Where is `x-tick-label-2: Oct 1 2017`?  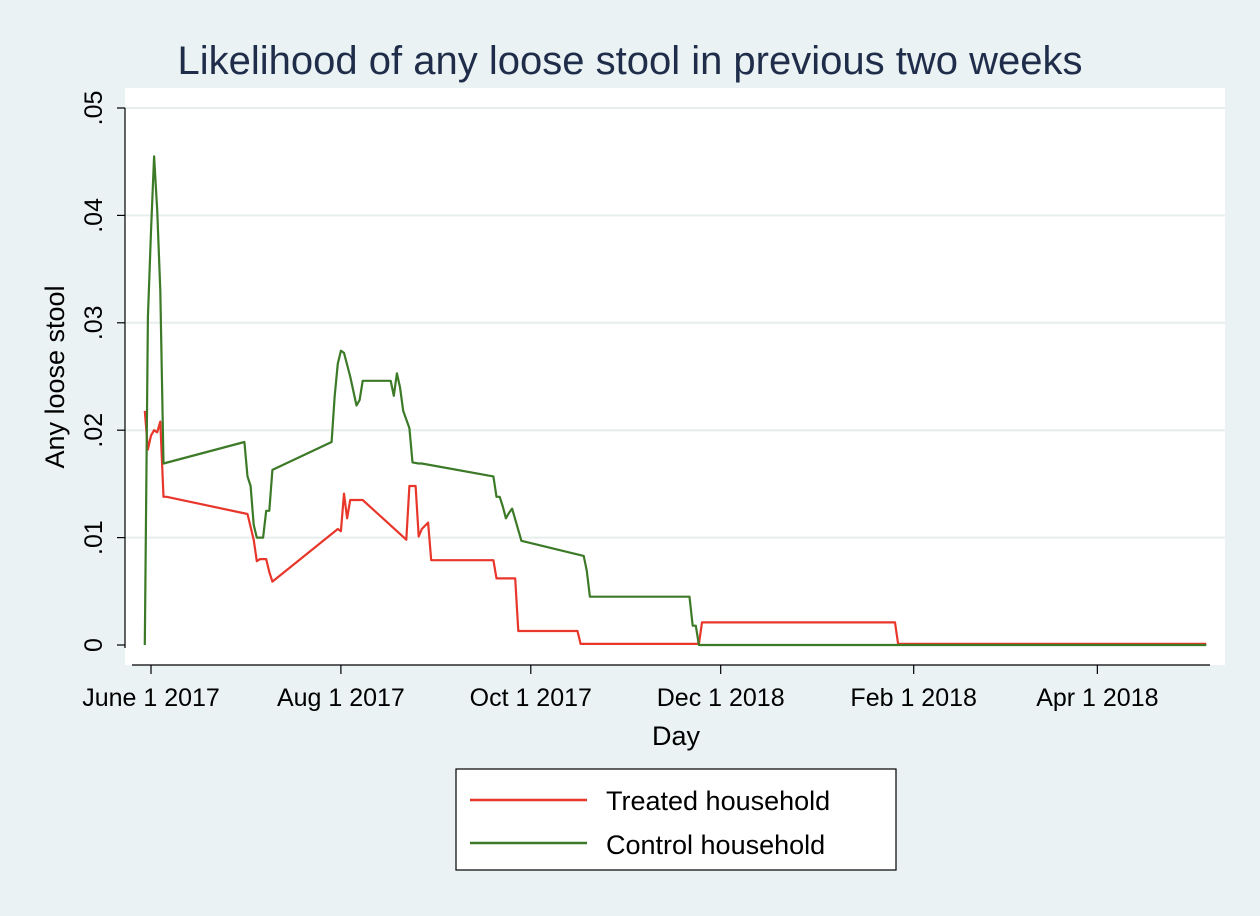
x-tick-label-2: Oct 1 2017 is located at coordinates (531, 698).